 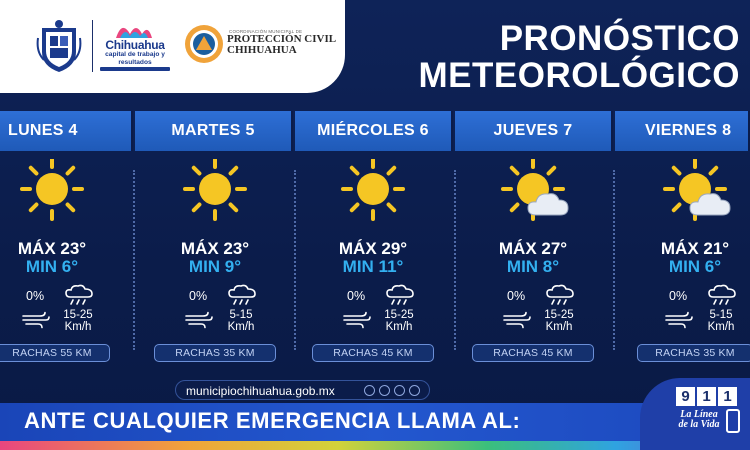 I want to click on rainbow-strip, so click(x=375, y=445).